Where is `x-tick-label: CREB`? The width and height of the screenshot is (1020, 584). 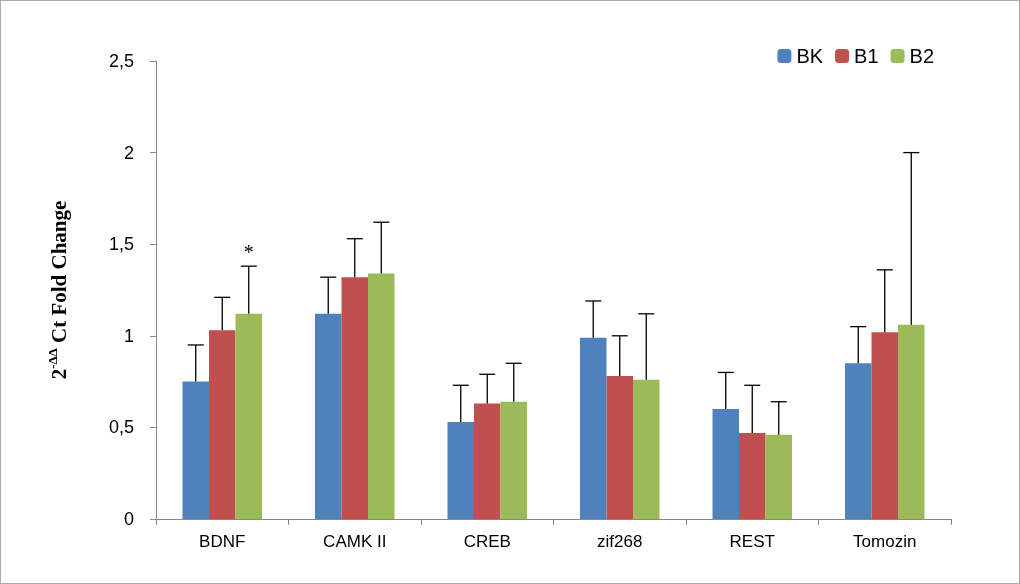
x-tick-label: CREB is located at coordinates (487, 541).